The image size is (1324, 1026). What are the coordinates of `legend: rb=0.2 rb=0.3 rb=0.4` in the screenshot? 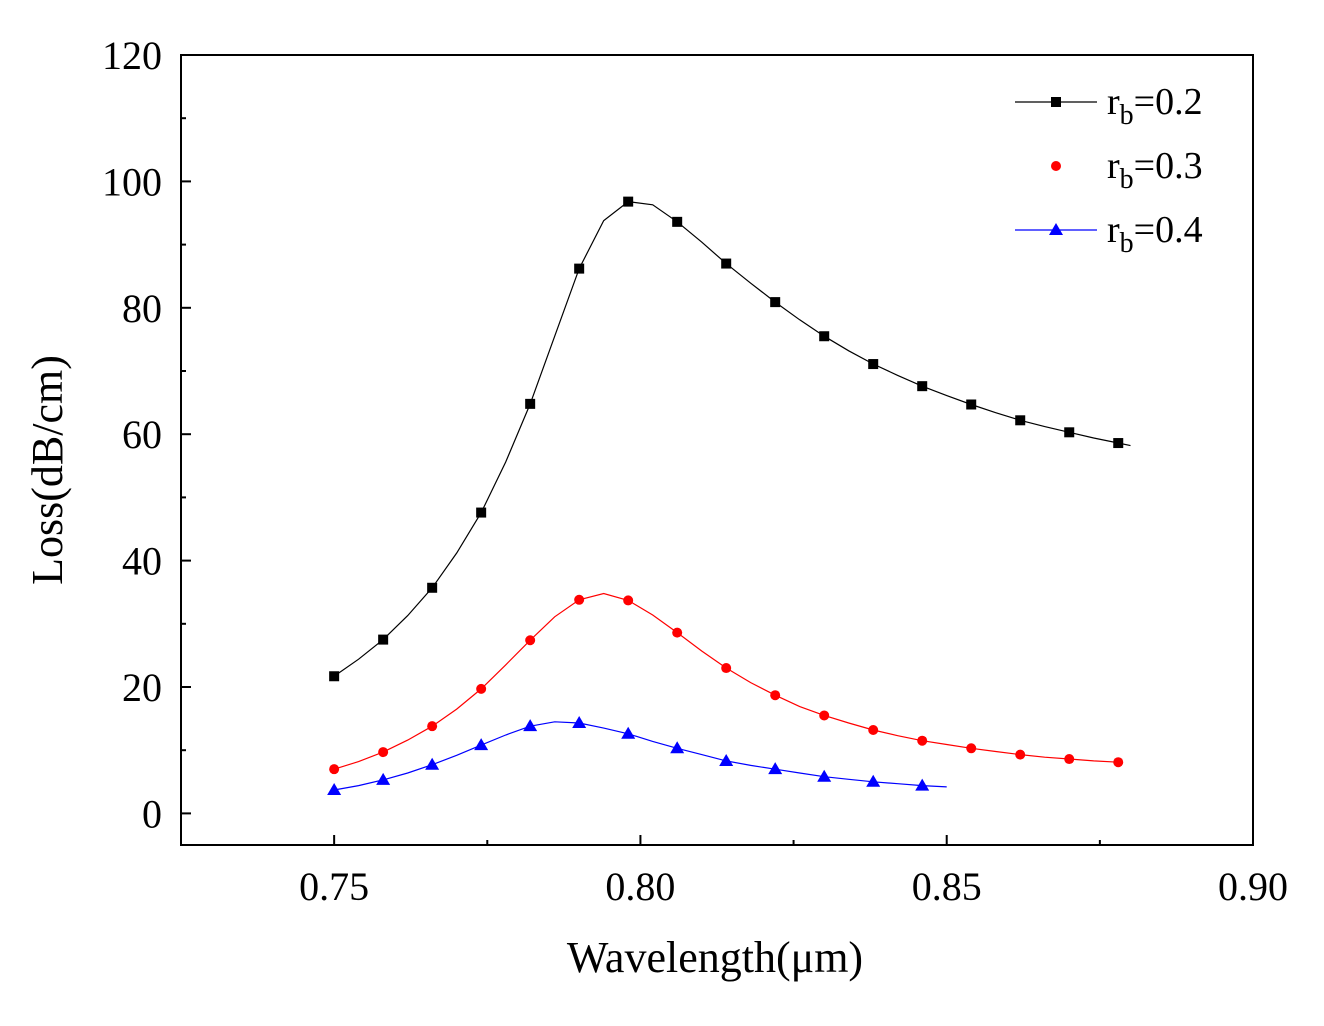 It's located at (1109, 170).